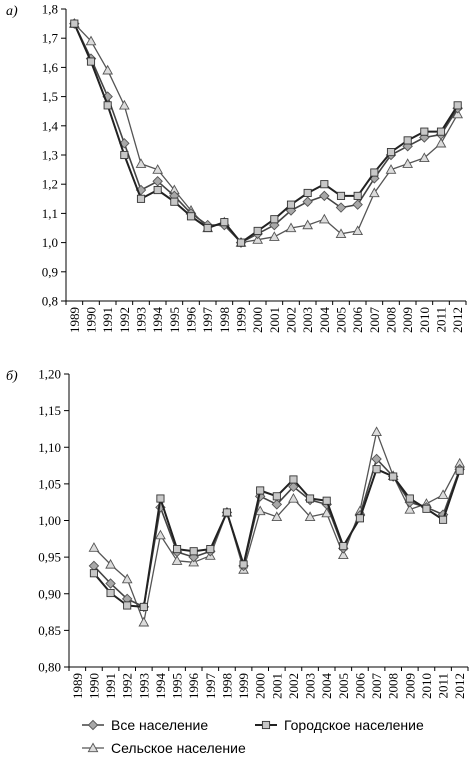 The image size is (471, 757). Describe the element at coordinates (193, 686) in the screenshot. I see `panel-b-x-tick-label: 1996` at that location.